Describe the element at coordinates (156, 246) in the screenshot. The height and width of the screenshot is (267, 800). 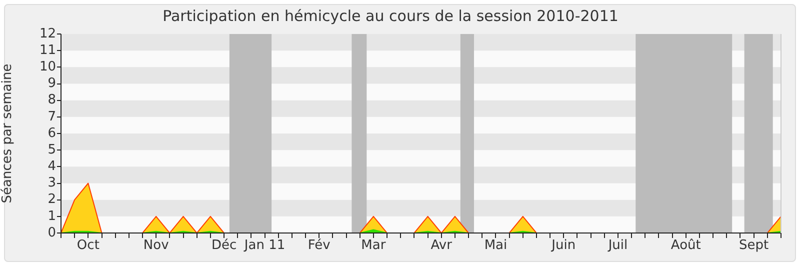
I see `x-tick-label: Nov` at that location.